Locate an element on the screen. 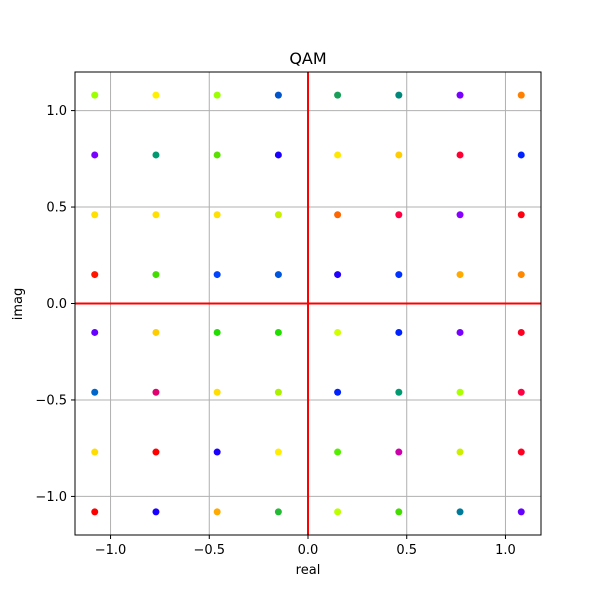 This screenshot has height=600, width=600. x-tick-label: 1.0 is located at coordinates (505, 550).